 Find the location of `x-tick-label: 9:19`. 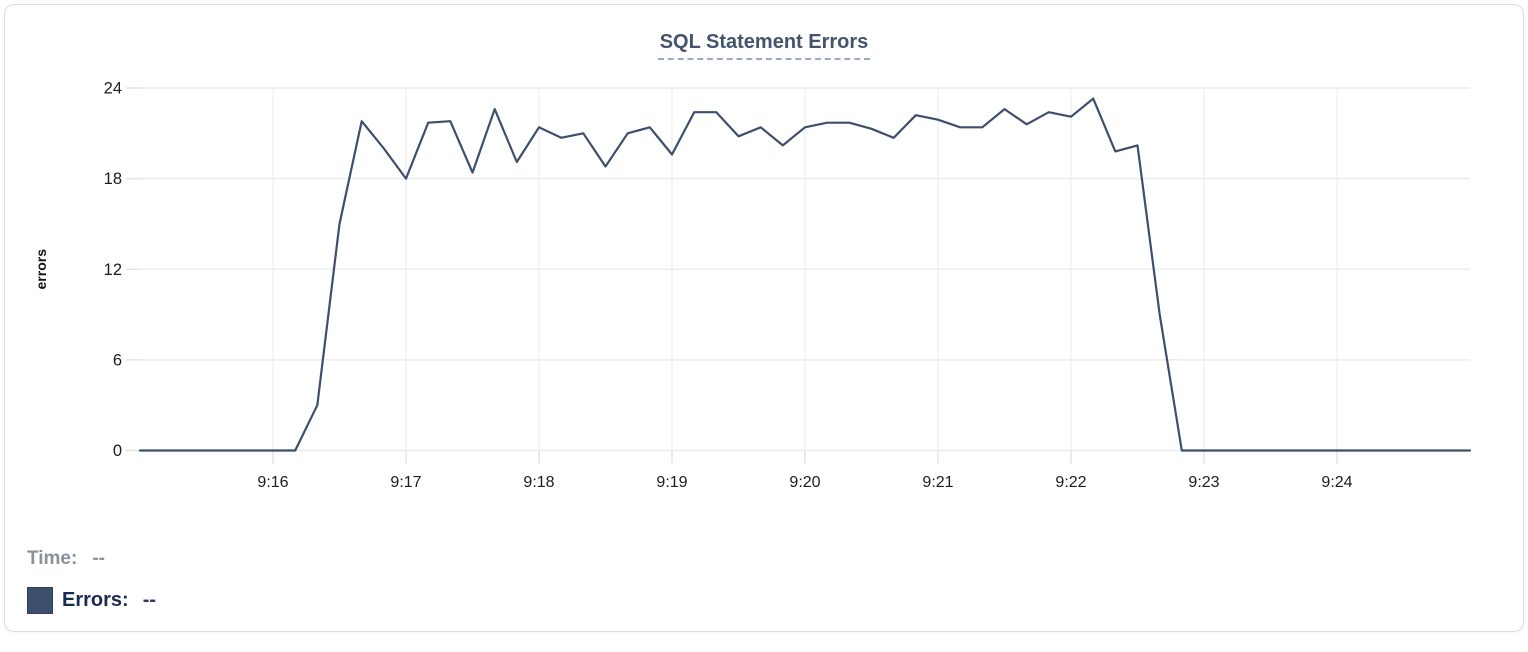

x-tick-label: 9:19 is located at coordinates (671, 482).